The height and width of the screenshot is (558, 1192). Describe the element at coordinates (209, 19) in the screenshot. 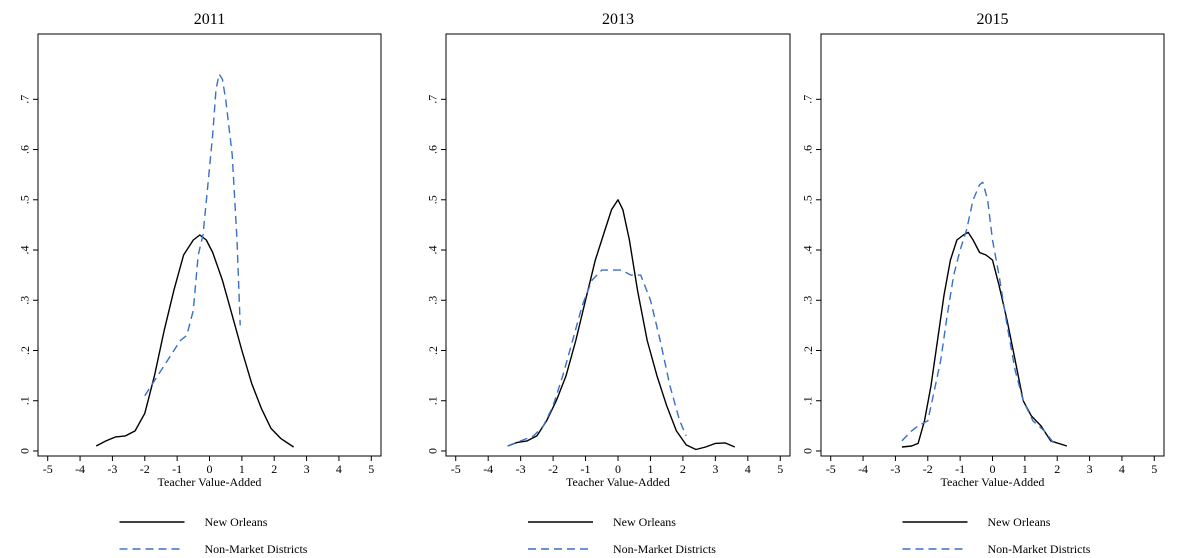

I see `panel-title: 2011` at that location.